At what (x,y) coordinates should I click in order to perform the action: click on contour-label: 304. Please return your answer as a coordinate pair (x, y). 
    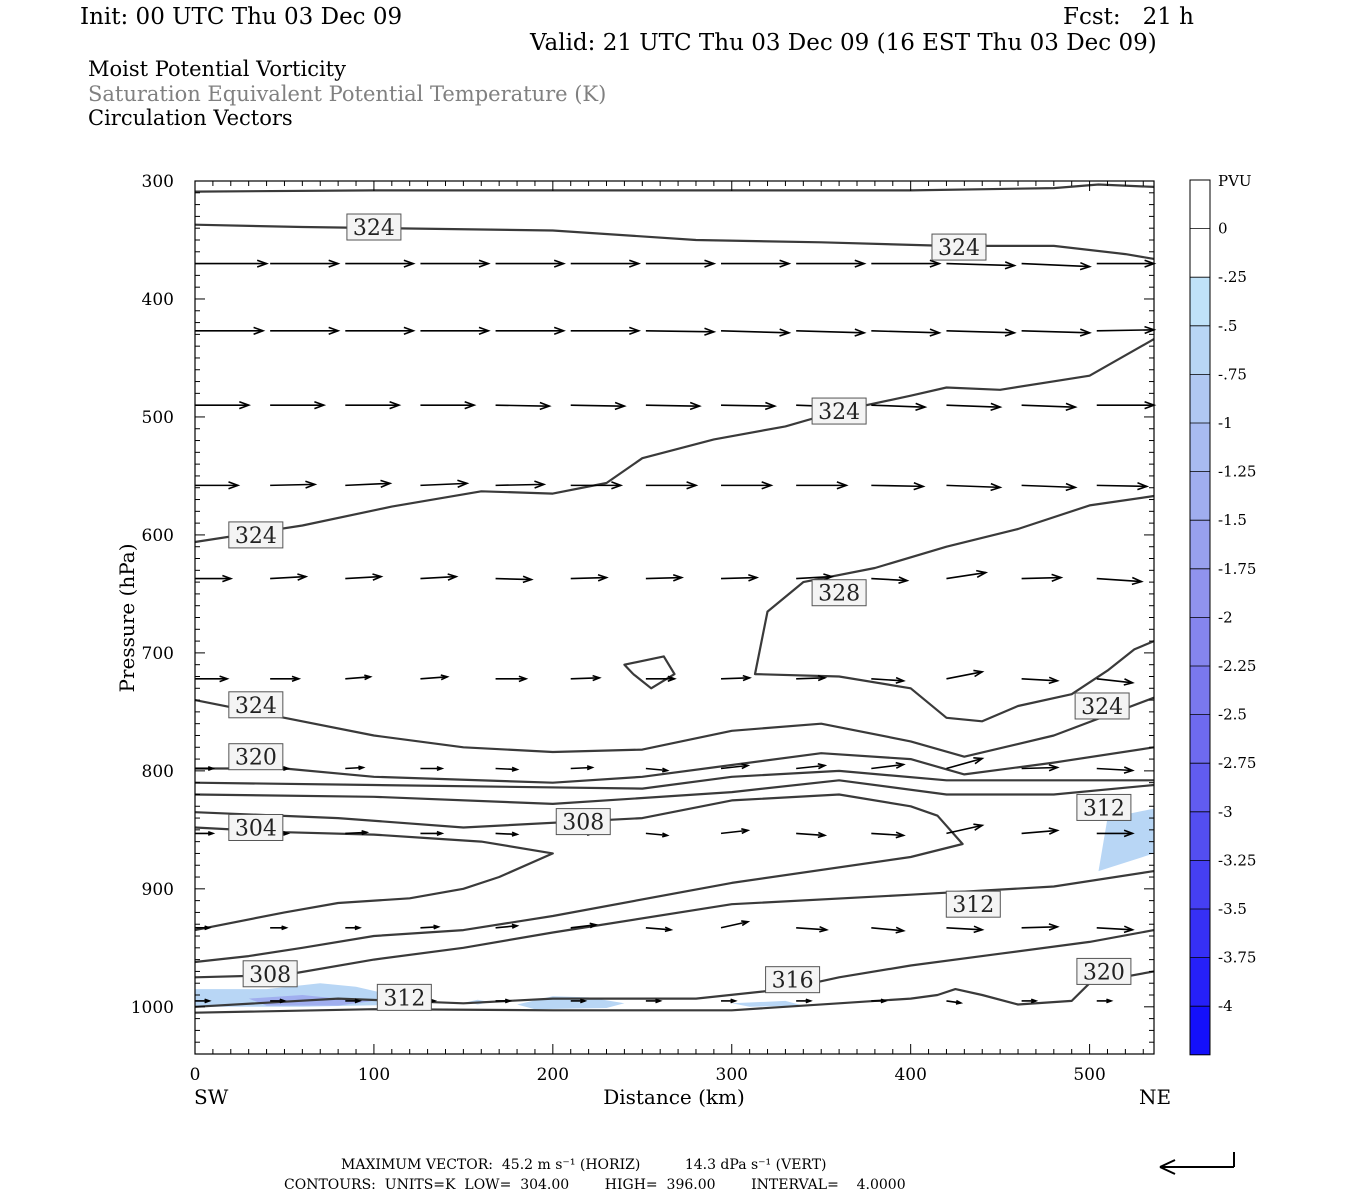
    Looking at the image, I should click on (256, 827).